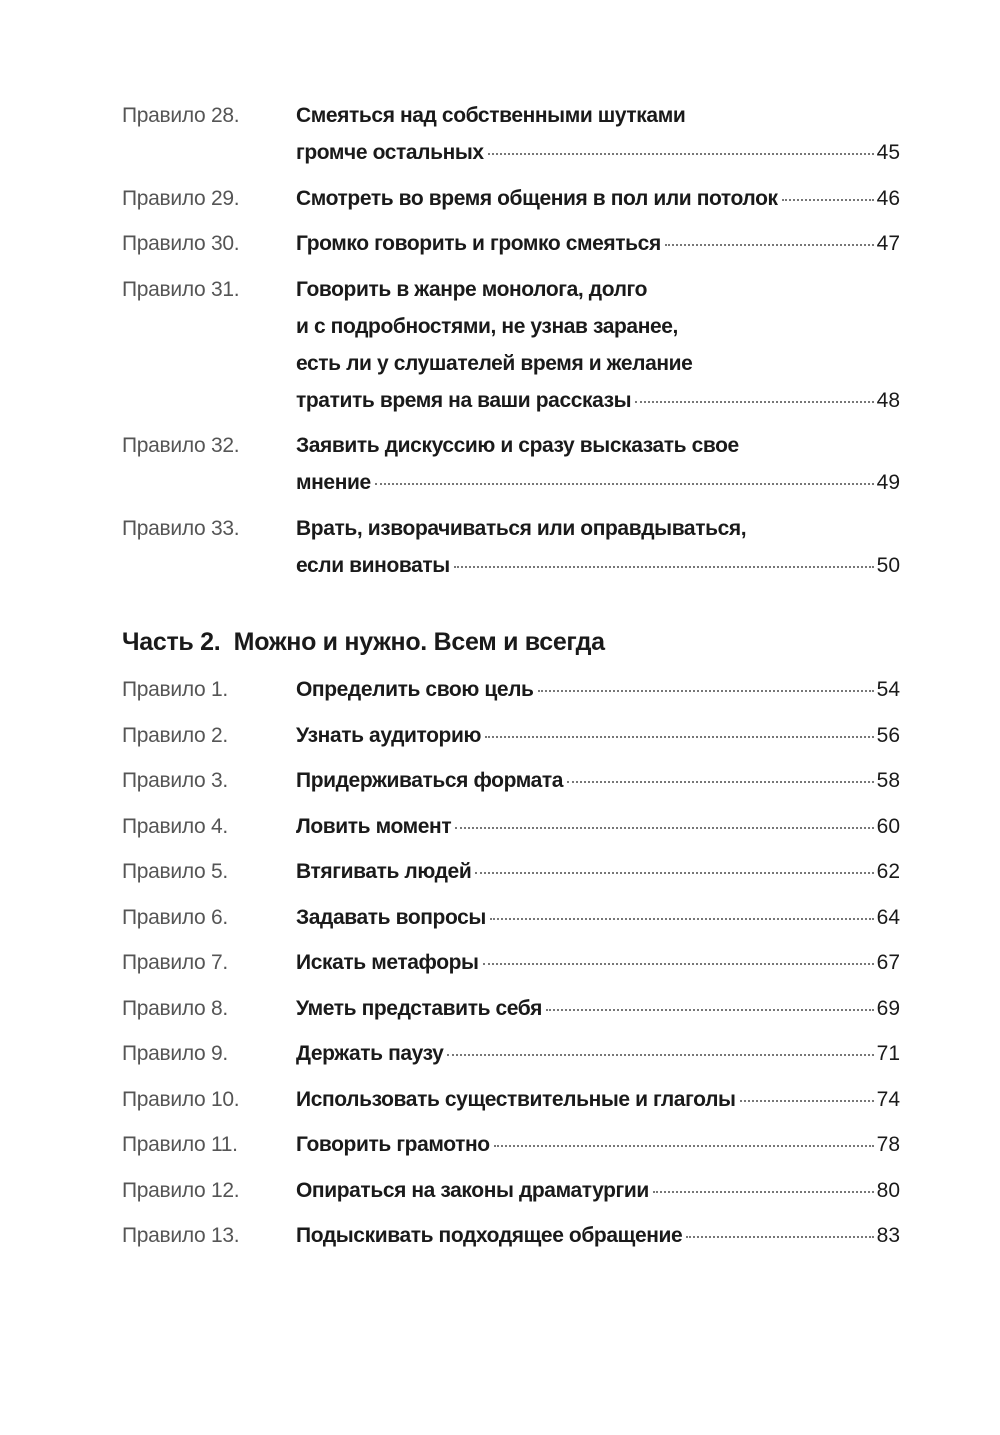 Image resolution: width=1000 pixels, height=1435 pixels. Describe the element at coordinates (888, 1008) in the screenshot. I see `page-number: 69` at that location.